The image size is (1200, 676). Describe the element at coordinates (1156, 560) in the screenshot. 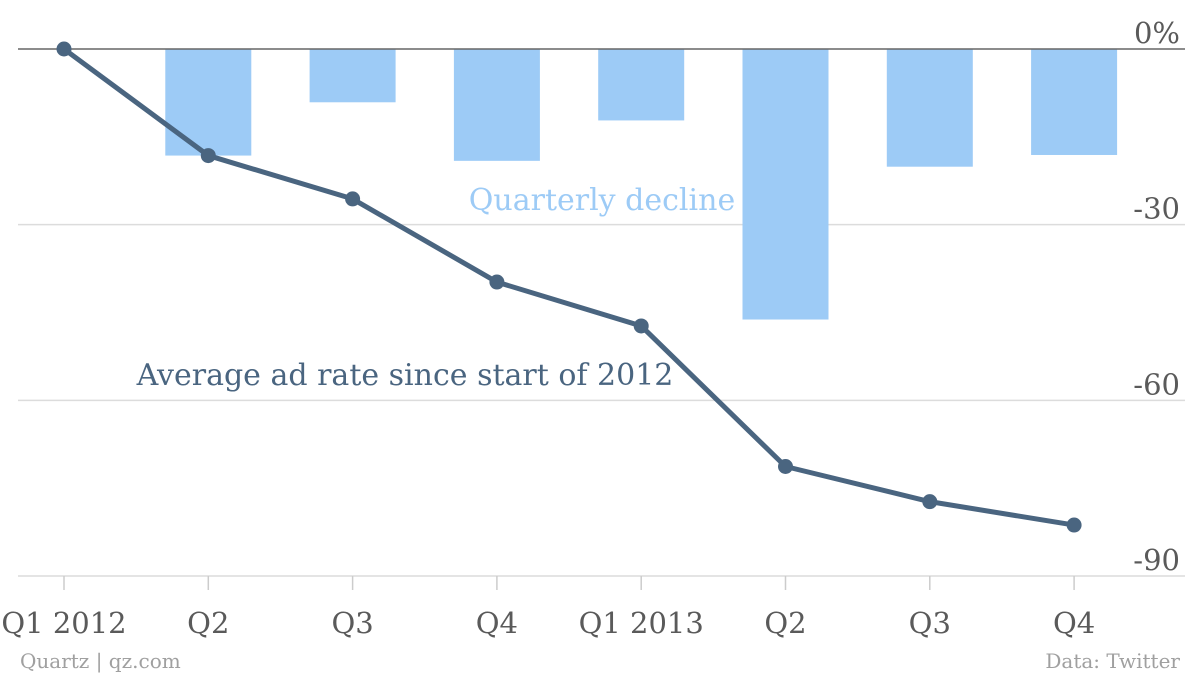

I see `y-tick-label: -90` at that location.